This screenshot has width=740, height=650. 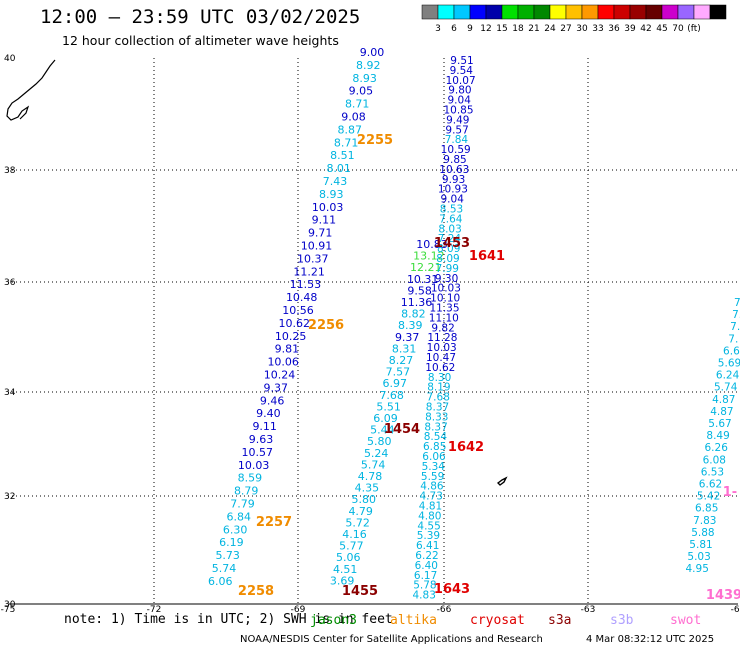 What do you see at coordinates (9, 497) in the screenshot?
I see `lat-label: 32` at bounding box center [9, 497].